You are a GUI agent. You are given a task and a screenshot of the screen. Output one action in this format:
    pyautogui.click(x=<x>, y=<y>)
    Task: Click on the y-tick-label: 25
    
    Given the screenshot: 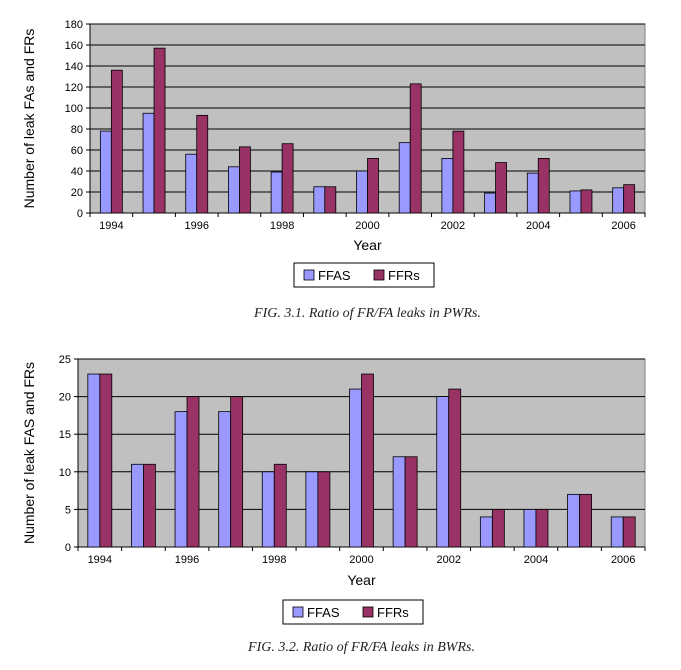 What is the action you would take?
    pyautogui.click(x=65, y=360)
    